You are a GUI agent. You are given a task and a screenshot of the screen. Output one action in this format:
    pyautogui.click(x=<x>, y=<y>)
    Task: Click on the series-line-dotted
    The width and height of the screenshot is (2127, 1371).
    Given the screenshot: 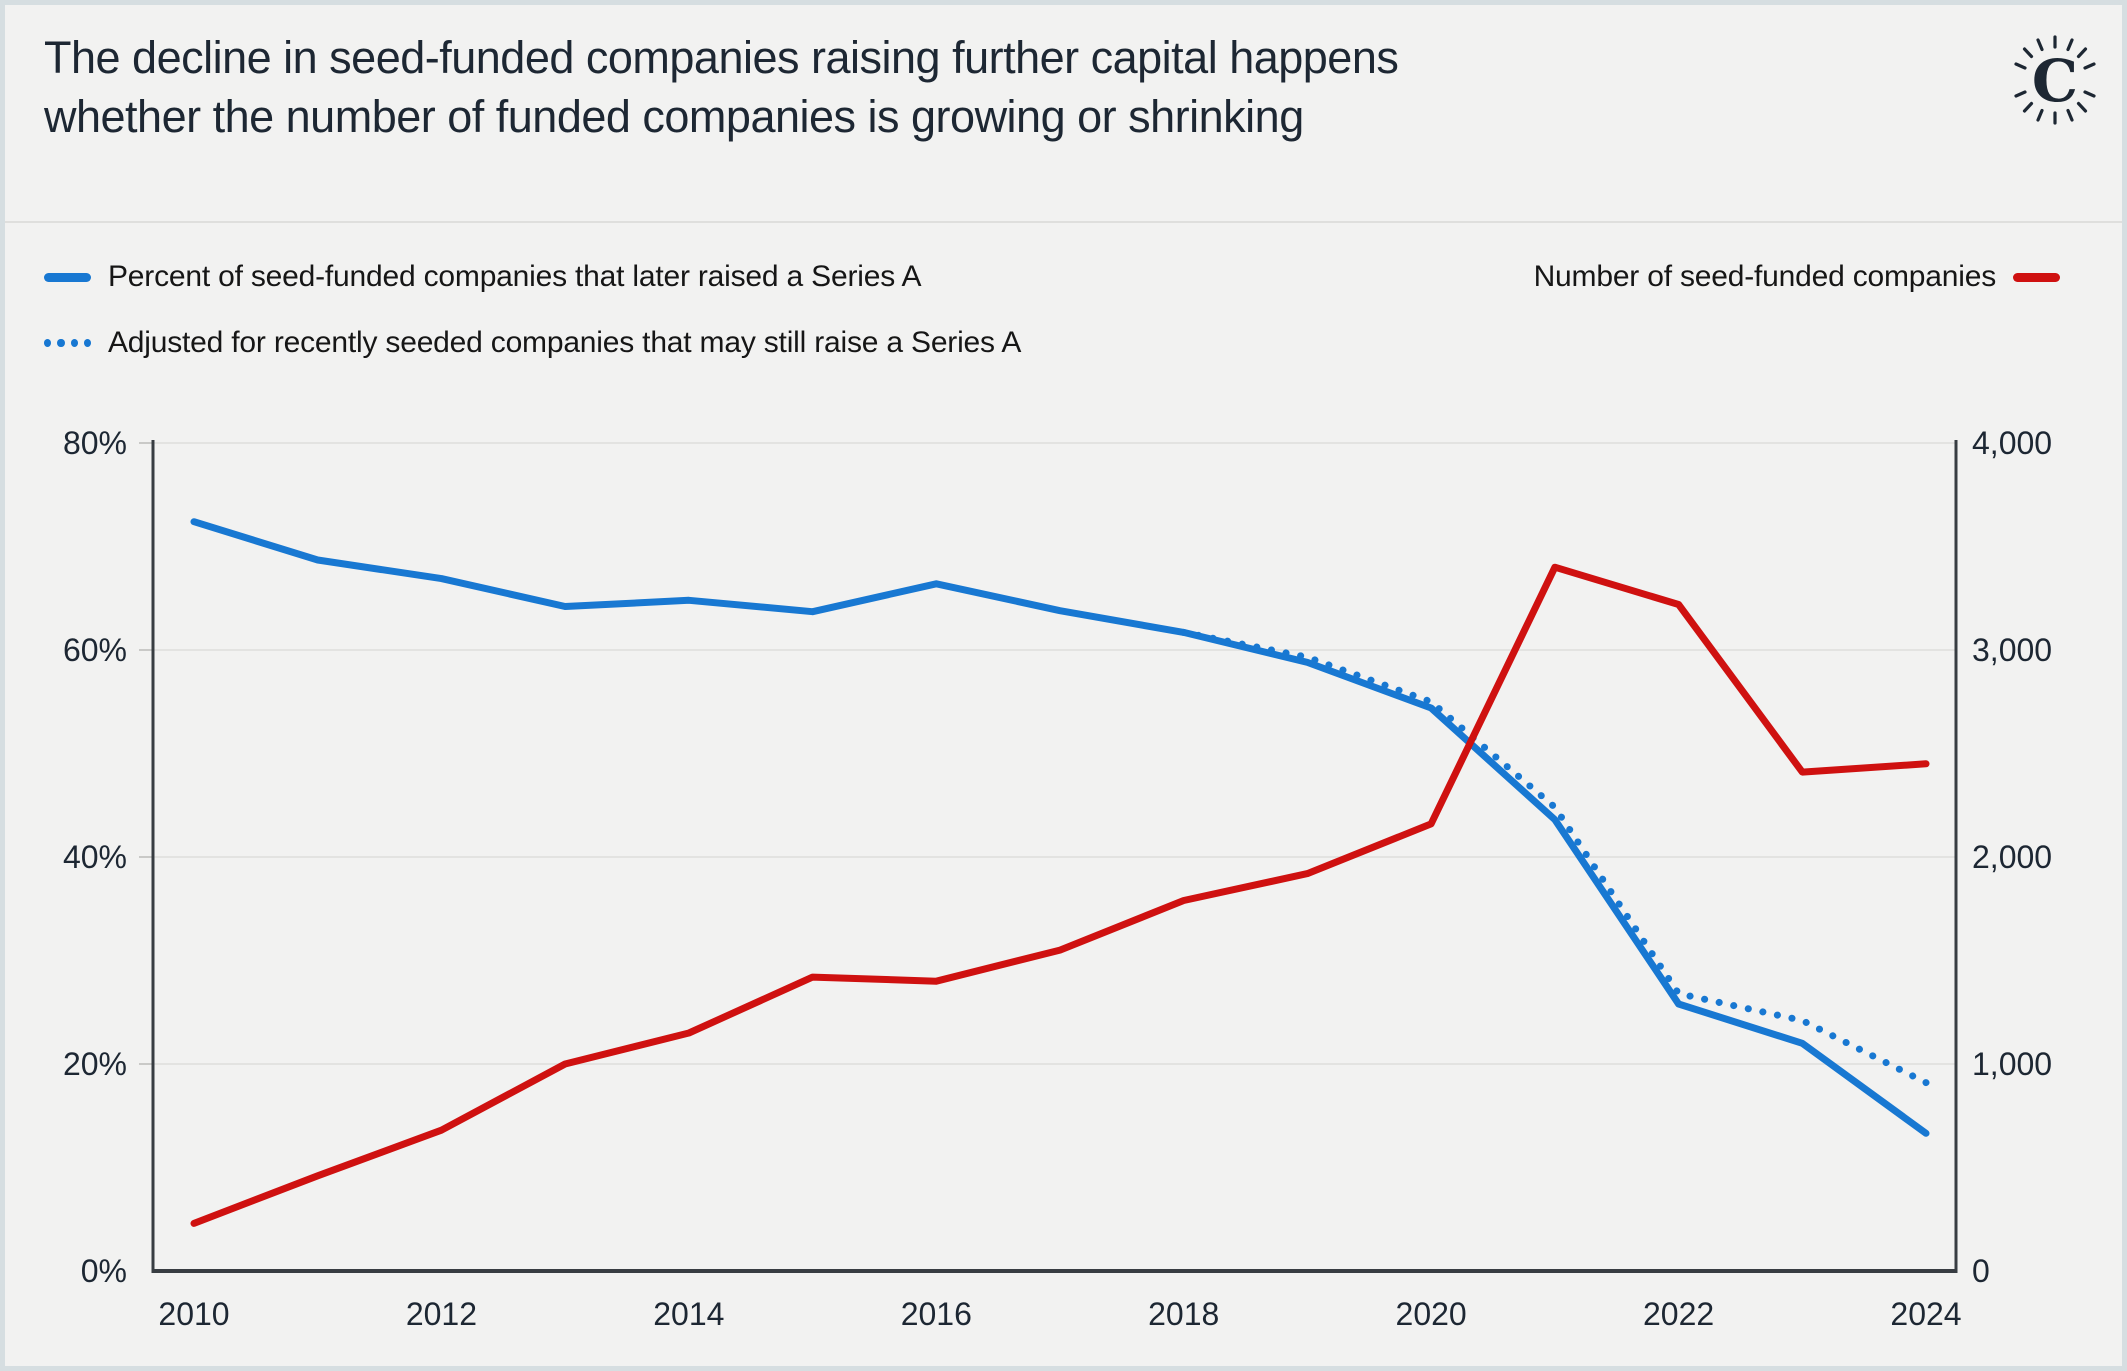 What is the action you would take?
    pyautogui.click(x=1555, y=857)
    